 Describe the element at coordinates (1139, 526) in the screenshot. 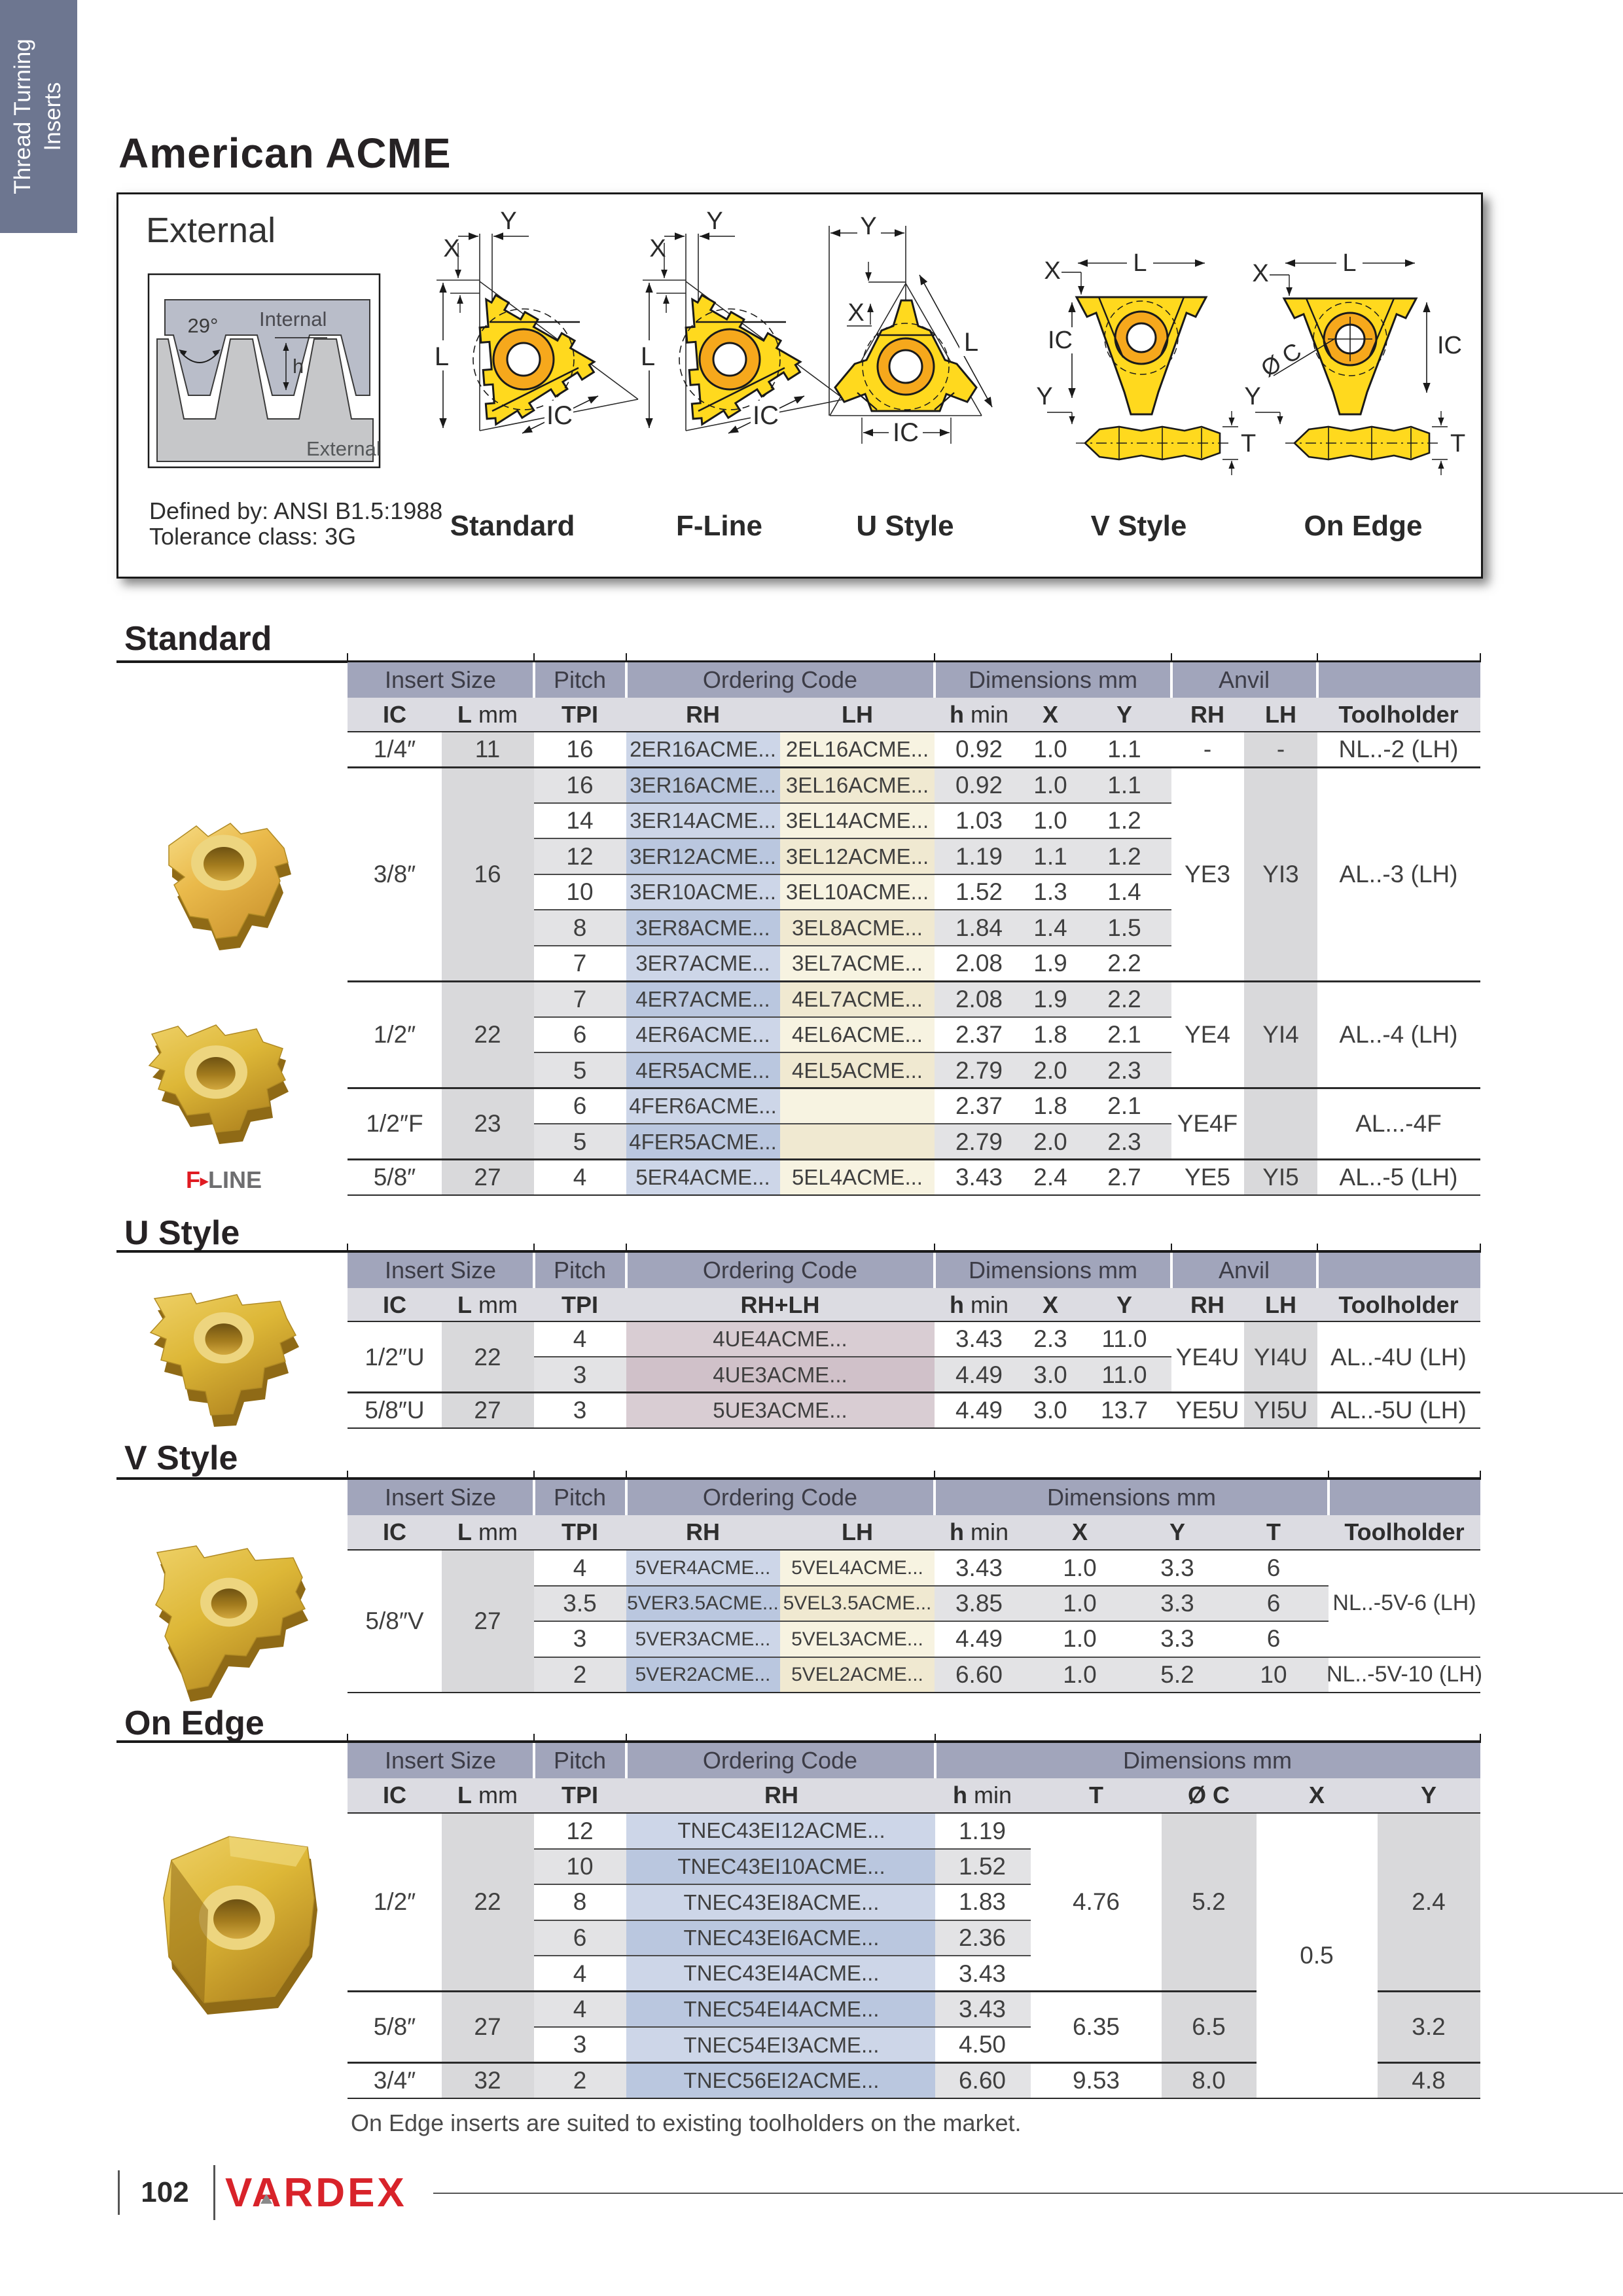

I see `svg-text: V Style` at that location.